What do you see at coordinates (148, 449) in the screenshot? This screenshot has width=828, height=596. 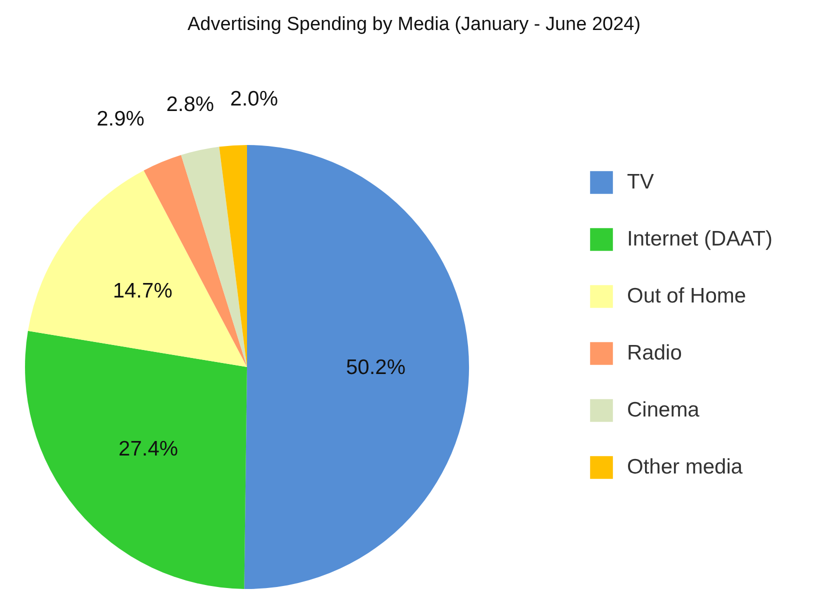 I see `data-label: 27.4%` at bounding box center [148, 449].